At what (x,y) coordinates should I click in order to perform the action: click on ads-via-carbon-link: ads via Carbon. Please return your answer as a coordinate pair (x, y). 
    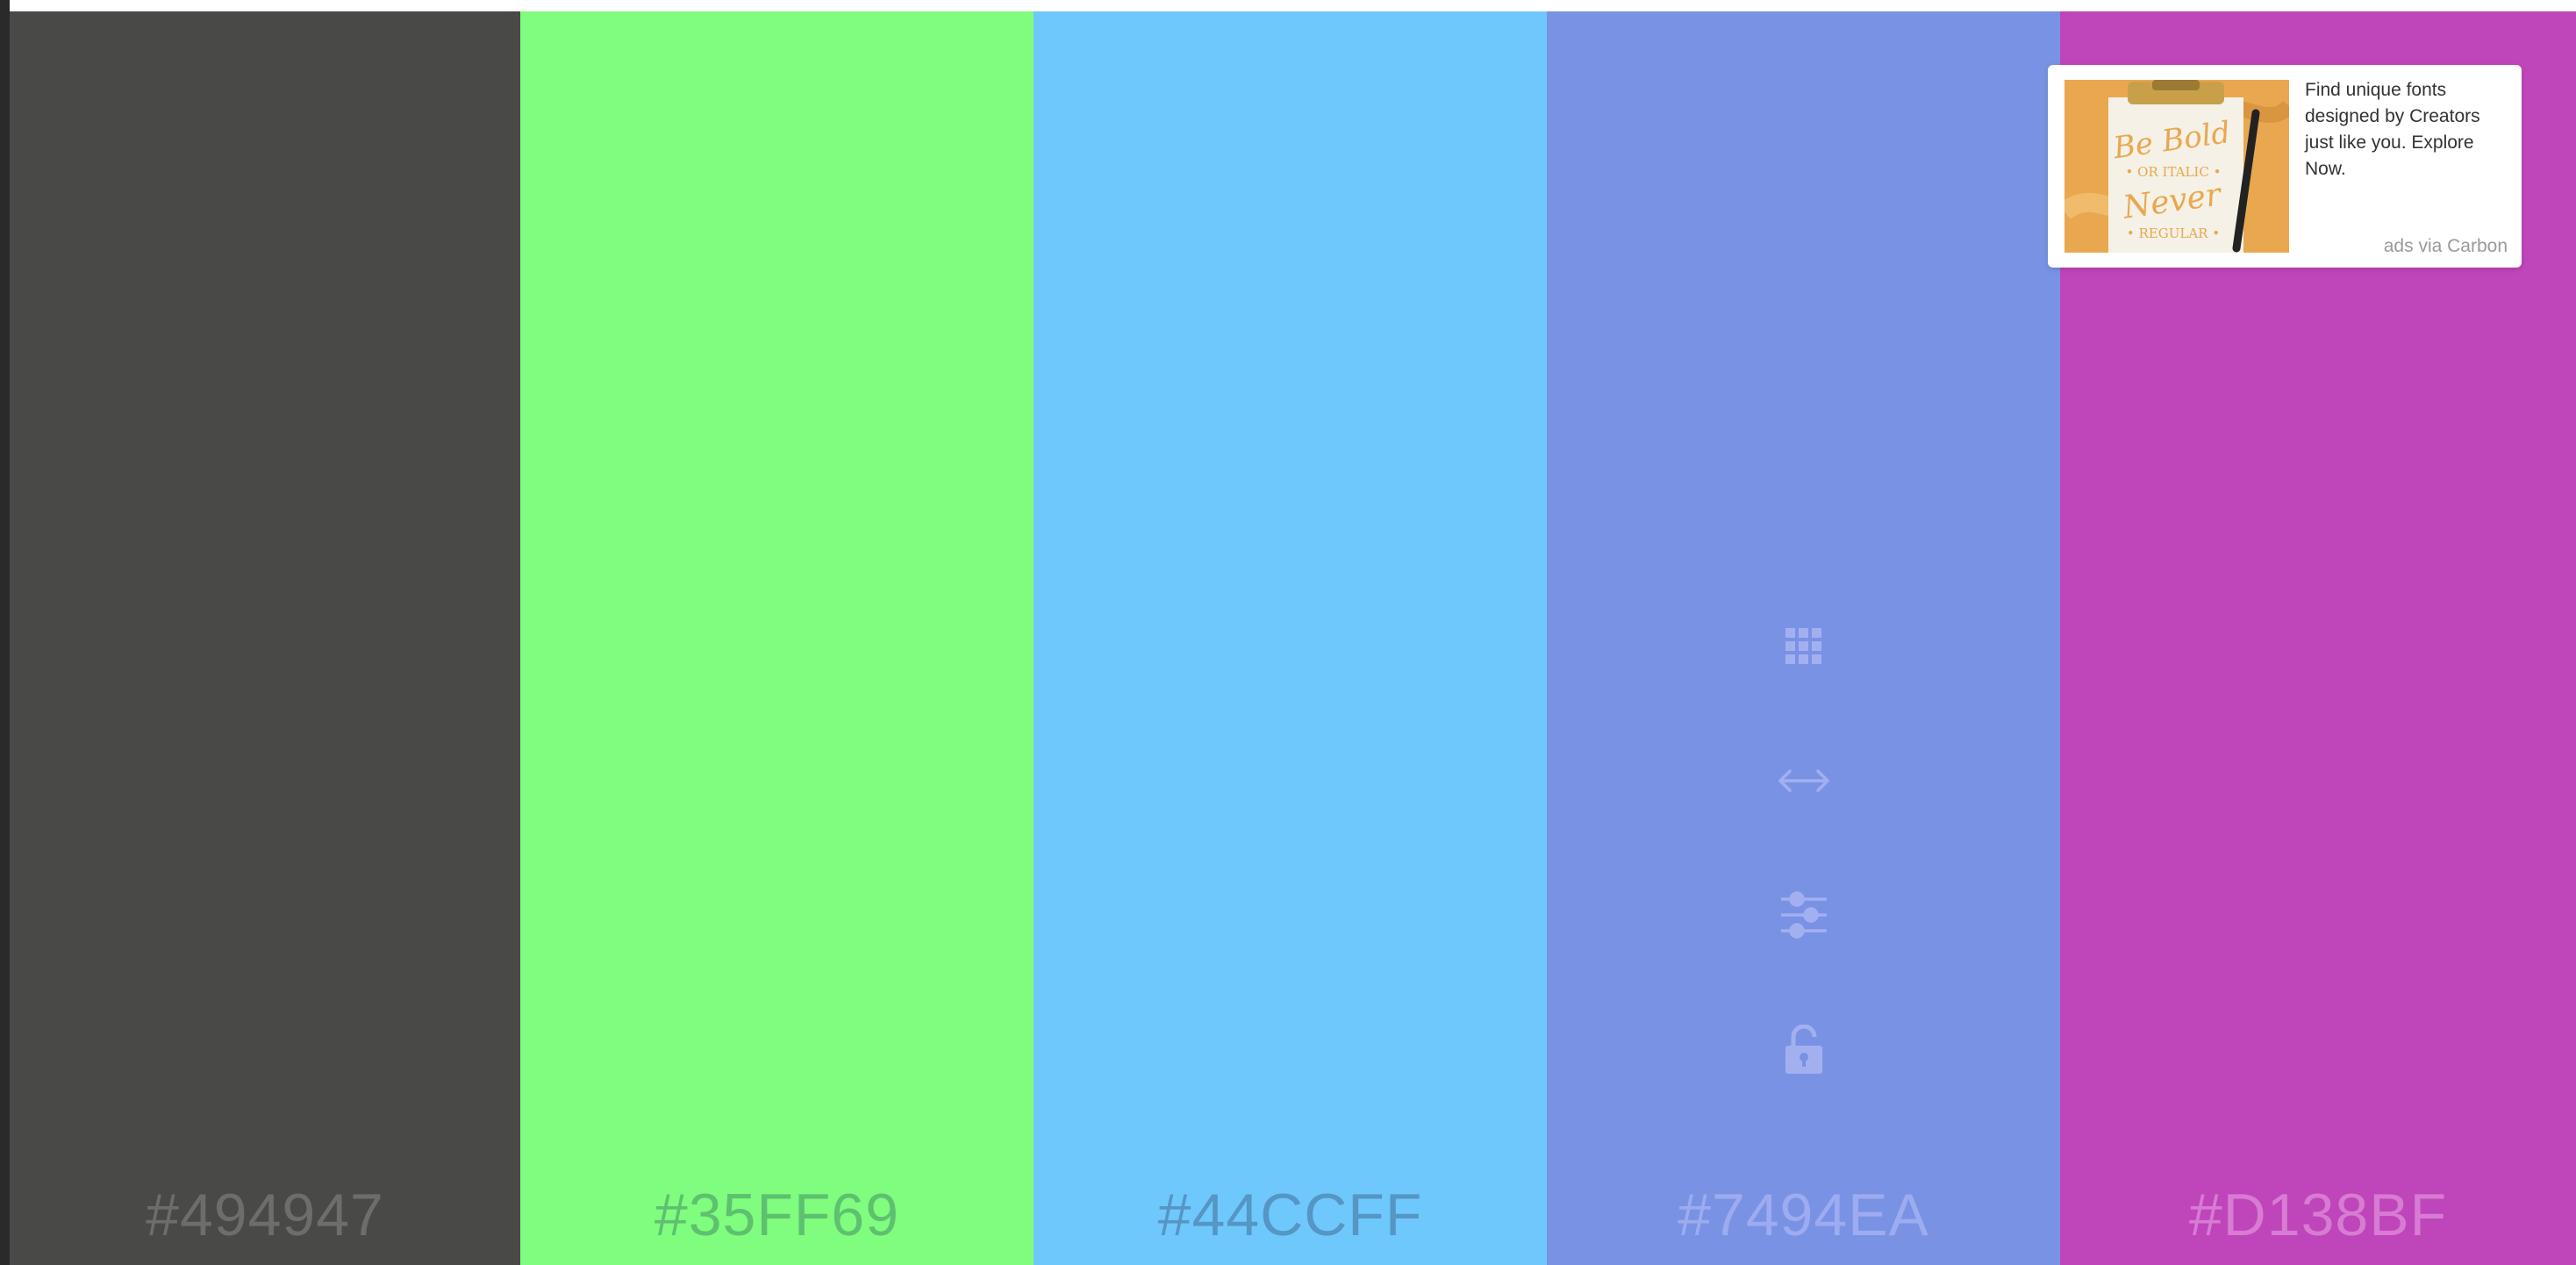
    Looking at the image, I should click on (2445, 246).